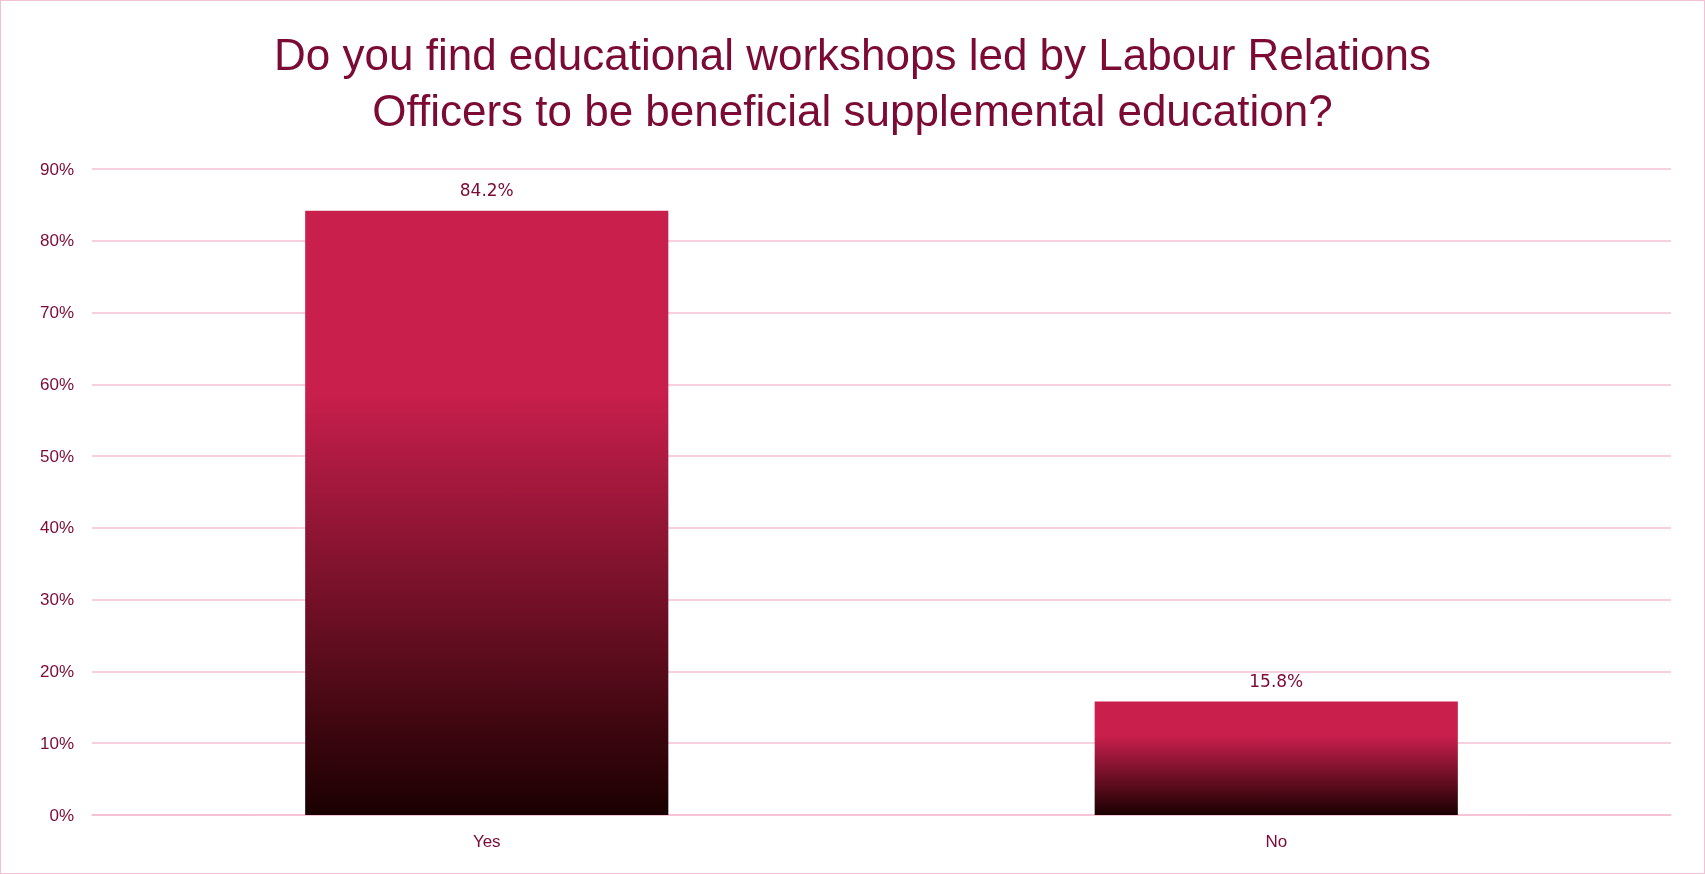 This screenshot has height=874, width=1705. I want to click on y-tick-label: 20%, so click(56, 671).